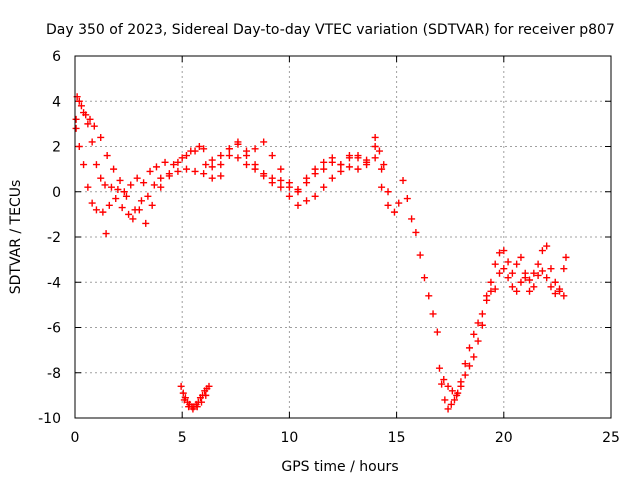 The image size is (640, 480). I want to click on x-tick-label: 0, so click(75, 438).